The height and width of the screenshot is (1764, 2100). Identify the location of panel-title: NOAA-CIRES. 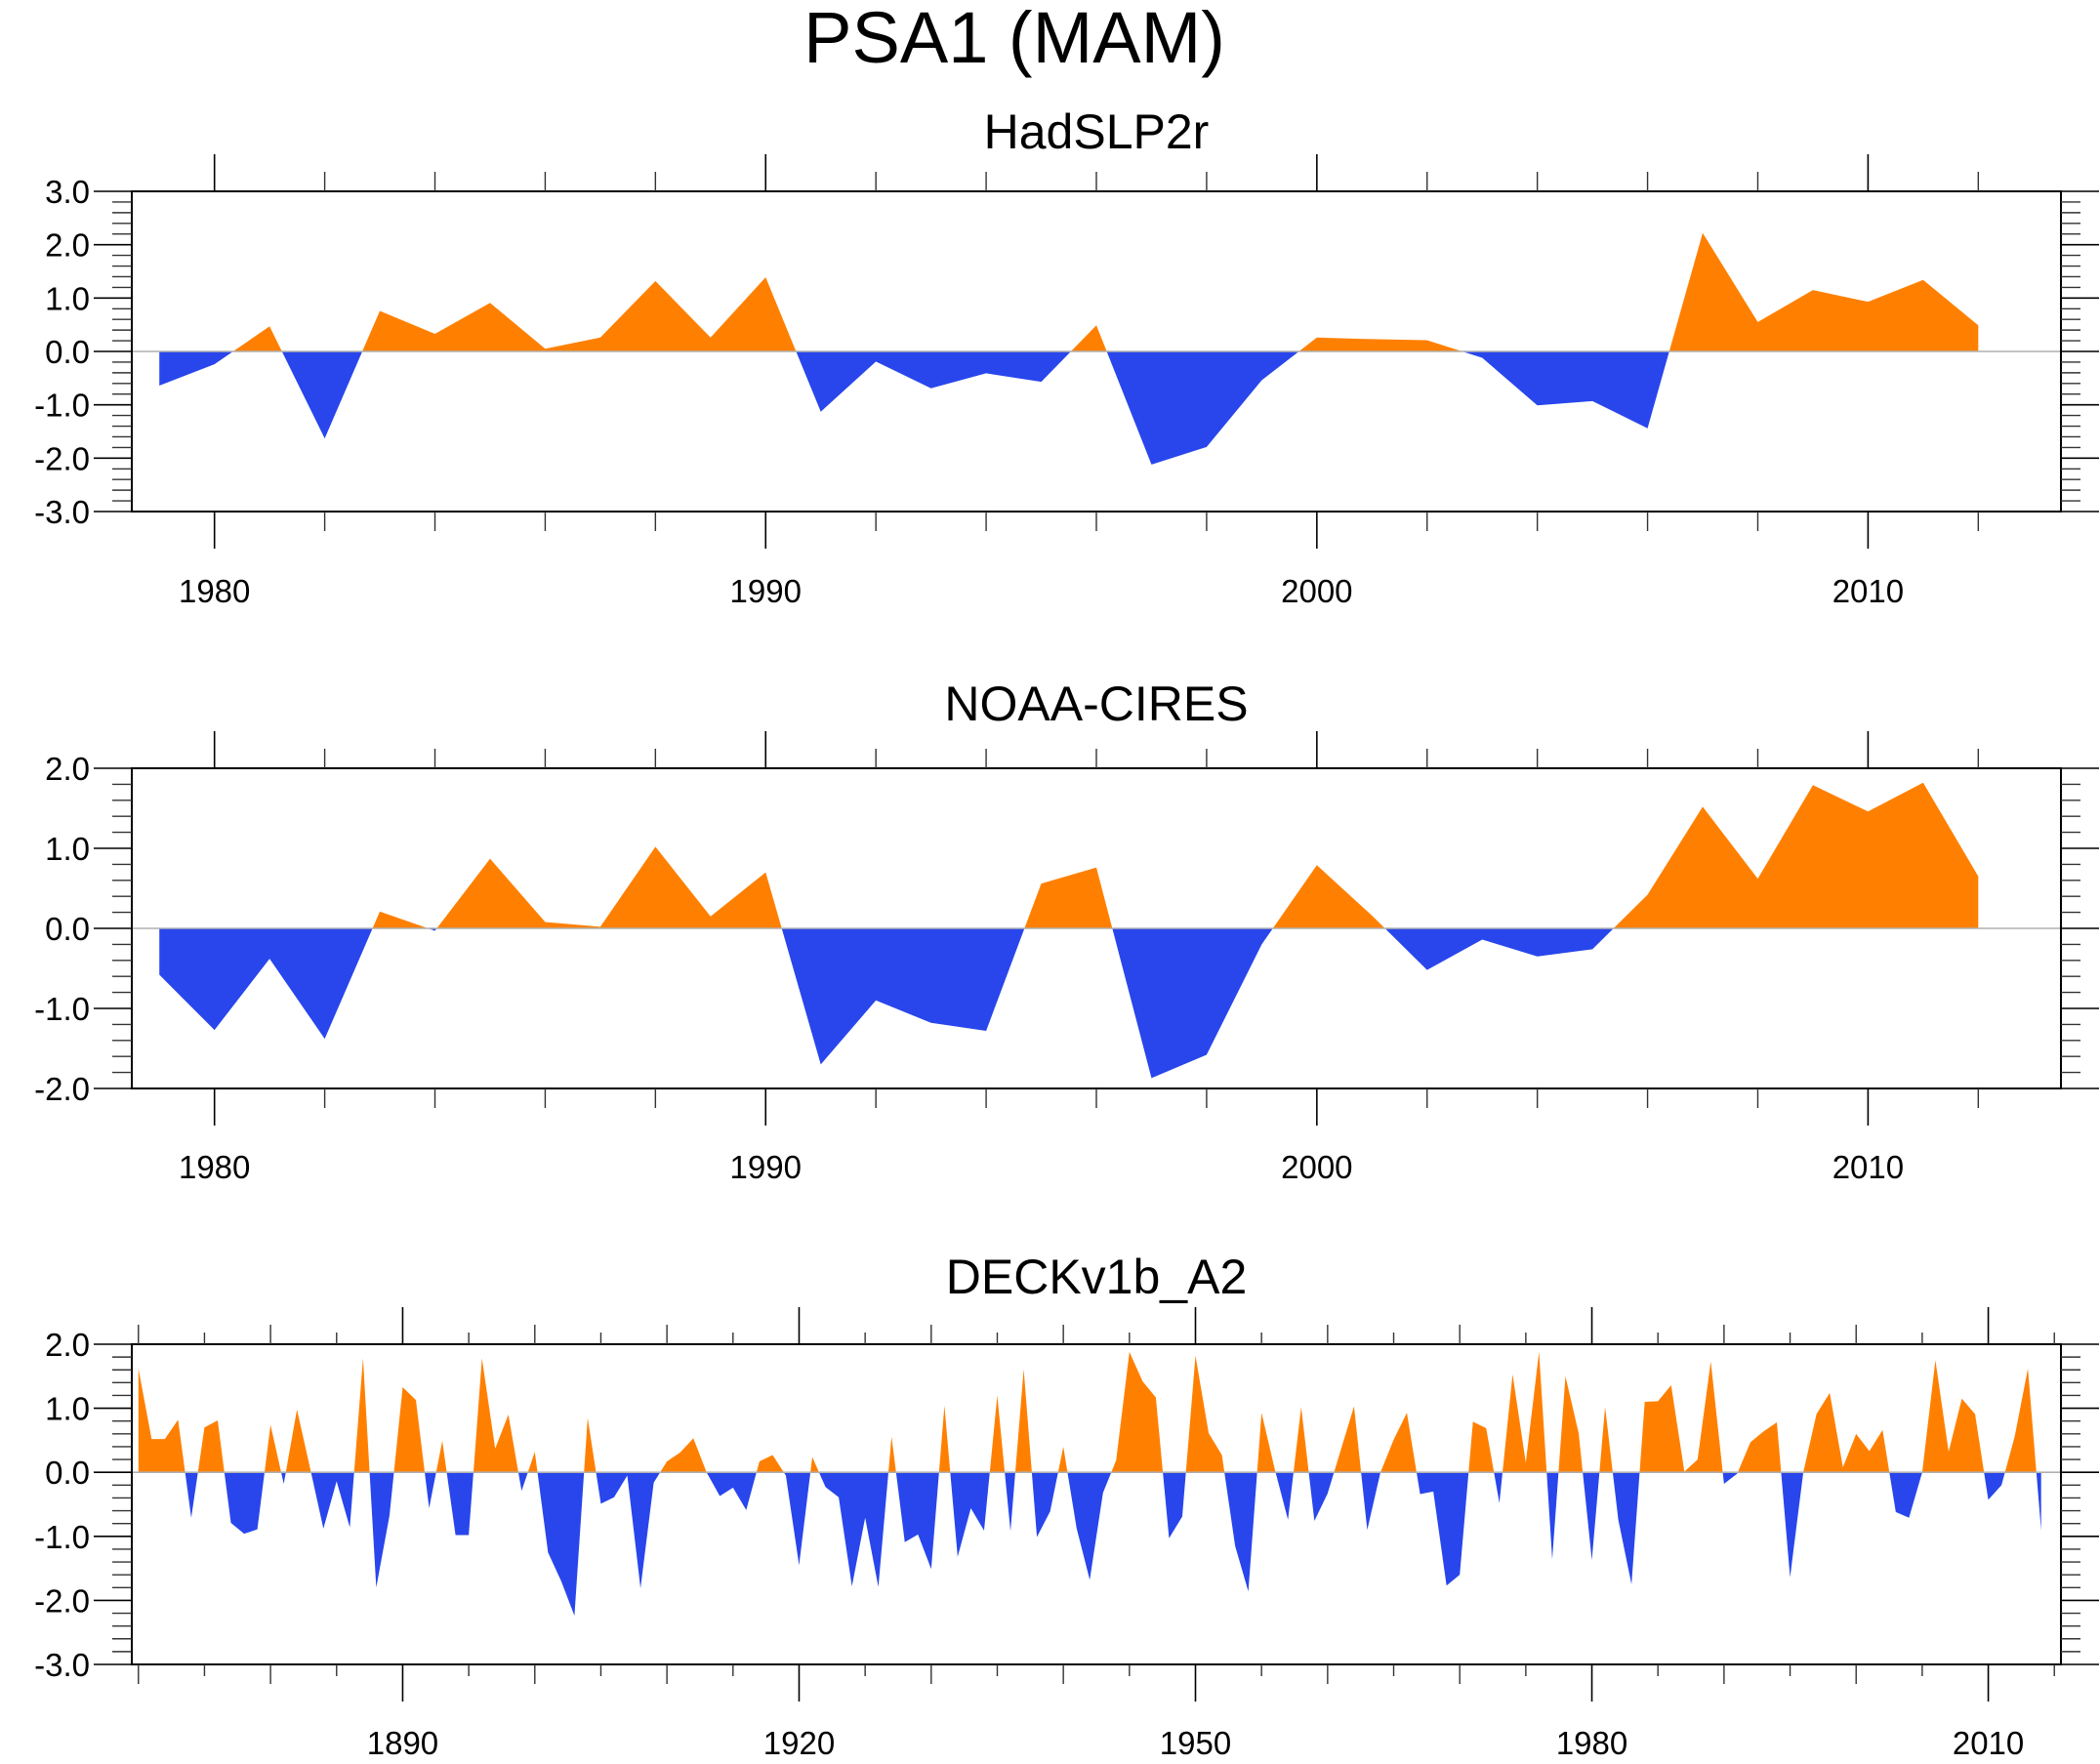
(1096, 704).